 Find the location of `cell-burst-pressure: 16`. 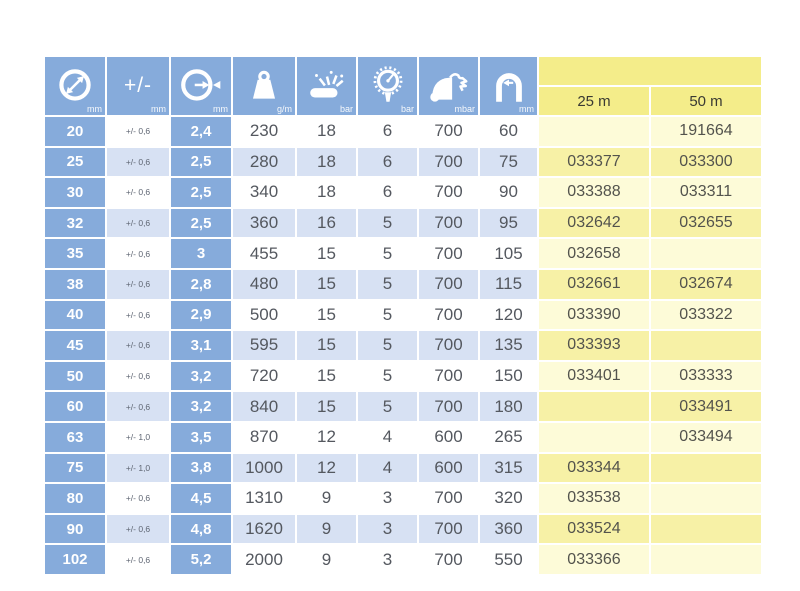

cell-burst-pressure: 16 is located at coordinates (326, 223).